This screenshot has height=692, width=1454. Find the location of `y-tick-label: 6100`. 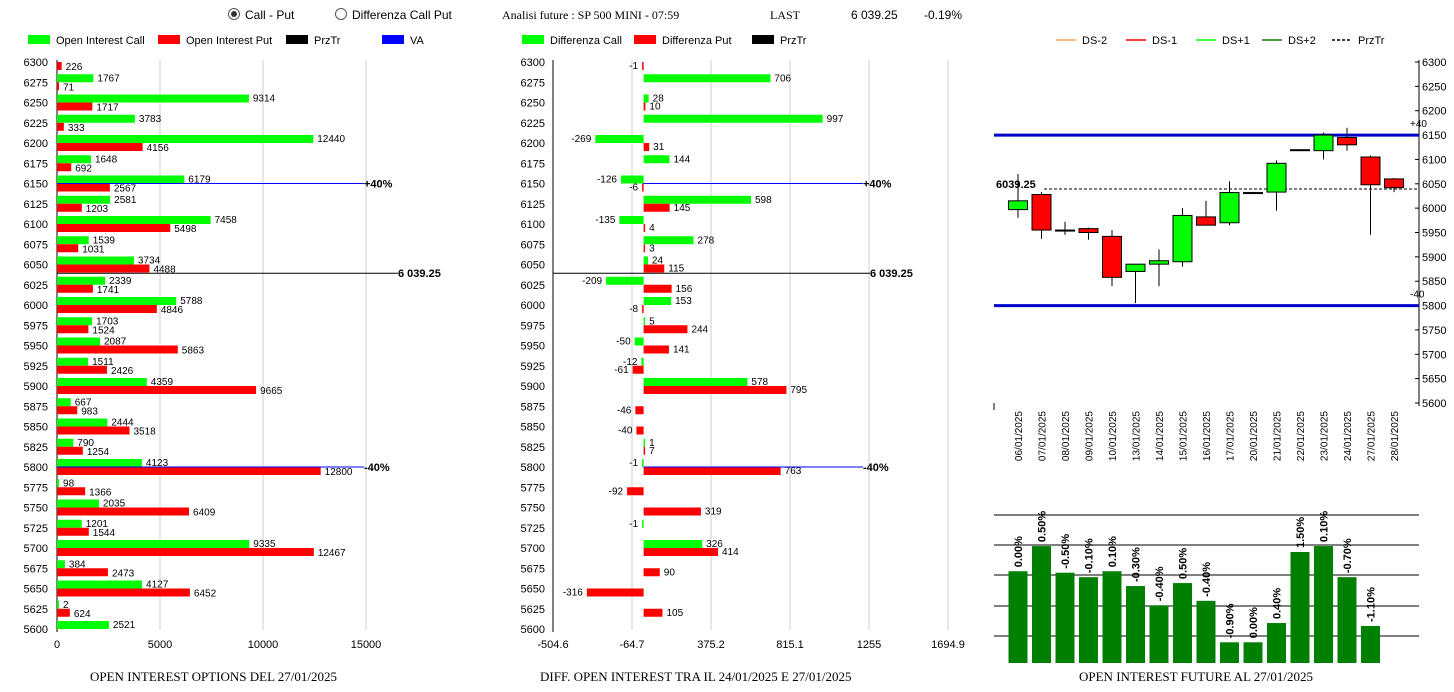

y-tick-label: 6100 is located at coordinates (533, 225).